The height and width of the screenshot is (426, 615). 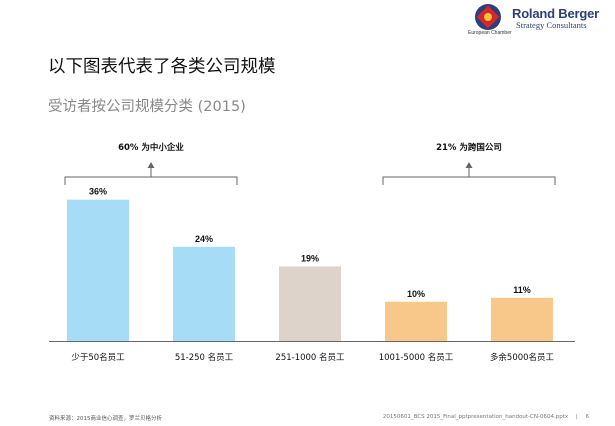 I want to click on group-label-1: 21% 为跨国公司, so click(x=469, y=147).